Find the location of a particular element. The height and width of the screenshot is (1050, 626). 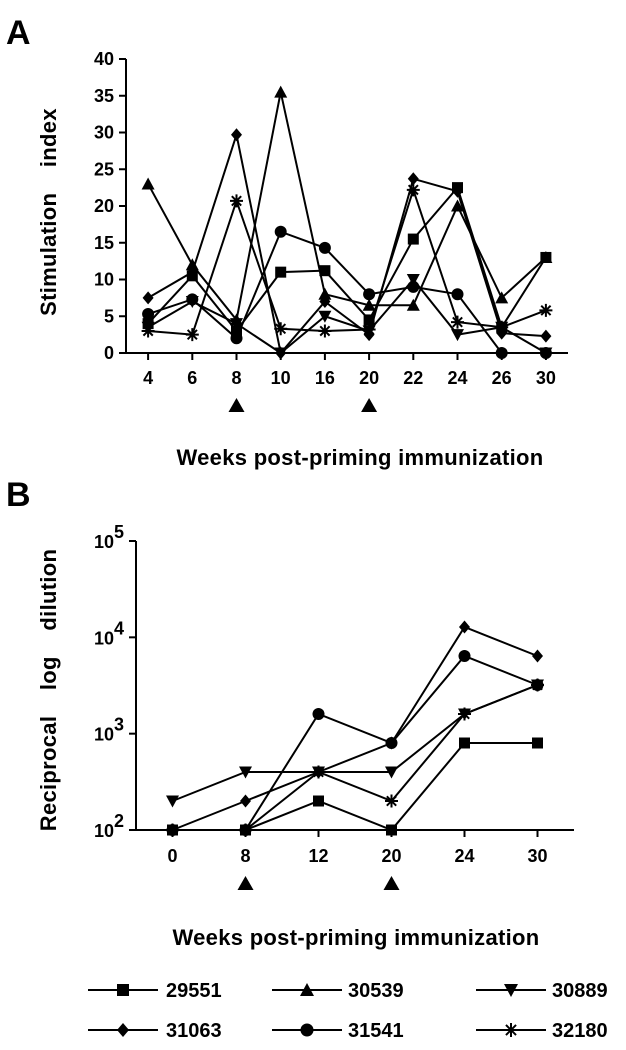

legend-entry-30539: 30539 is located at coordinates (338, 991).